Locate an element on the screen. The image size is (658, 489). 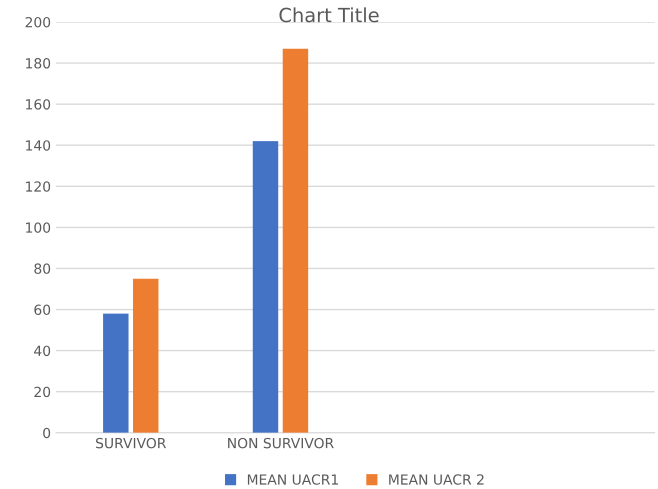
x-tick-label: NON SURVIVOR is located at coordinates (281, 443).